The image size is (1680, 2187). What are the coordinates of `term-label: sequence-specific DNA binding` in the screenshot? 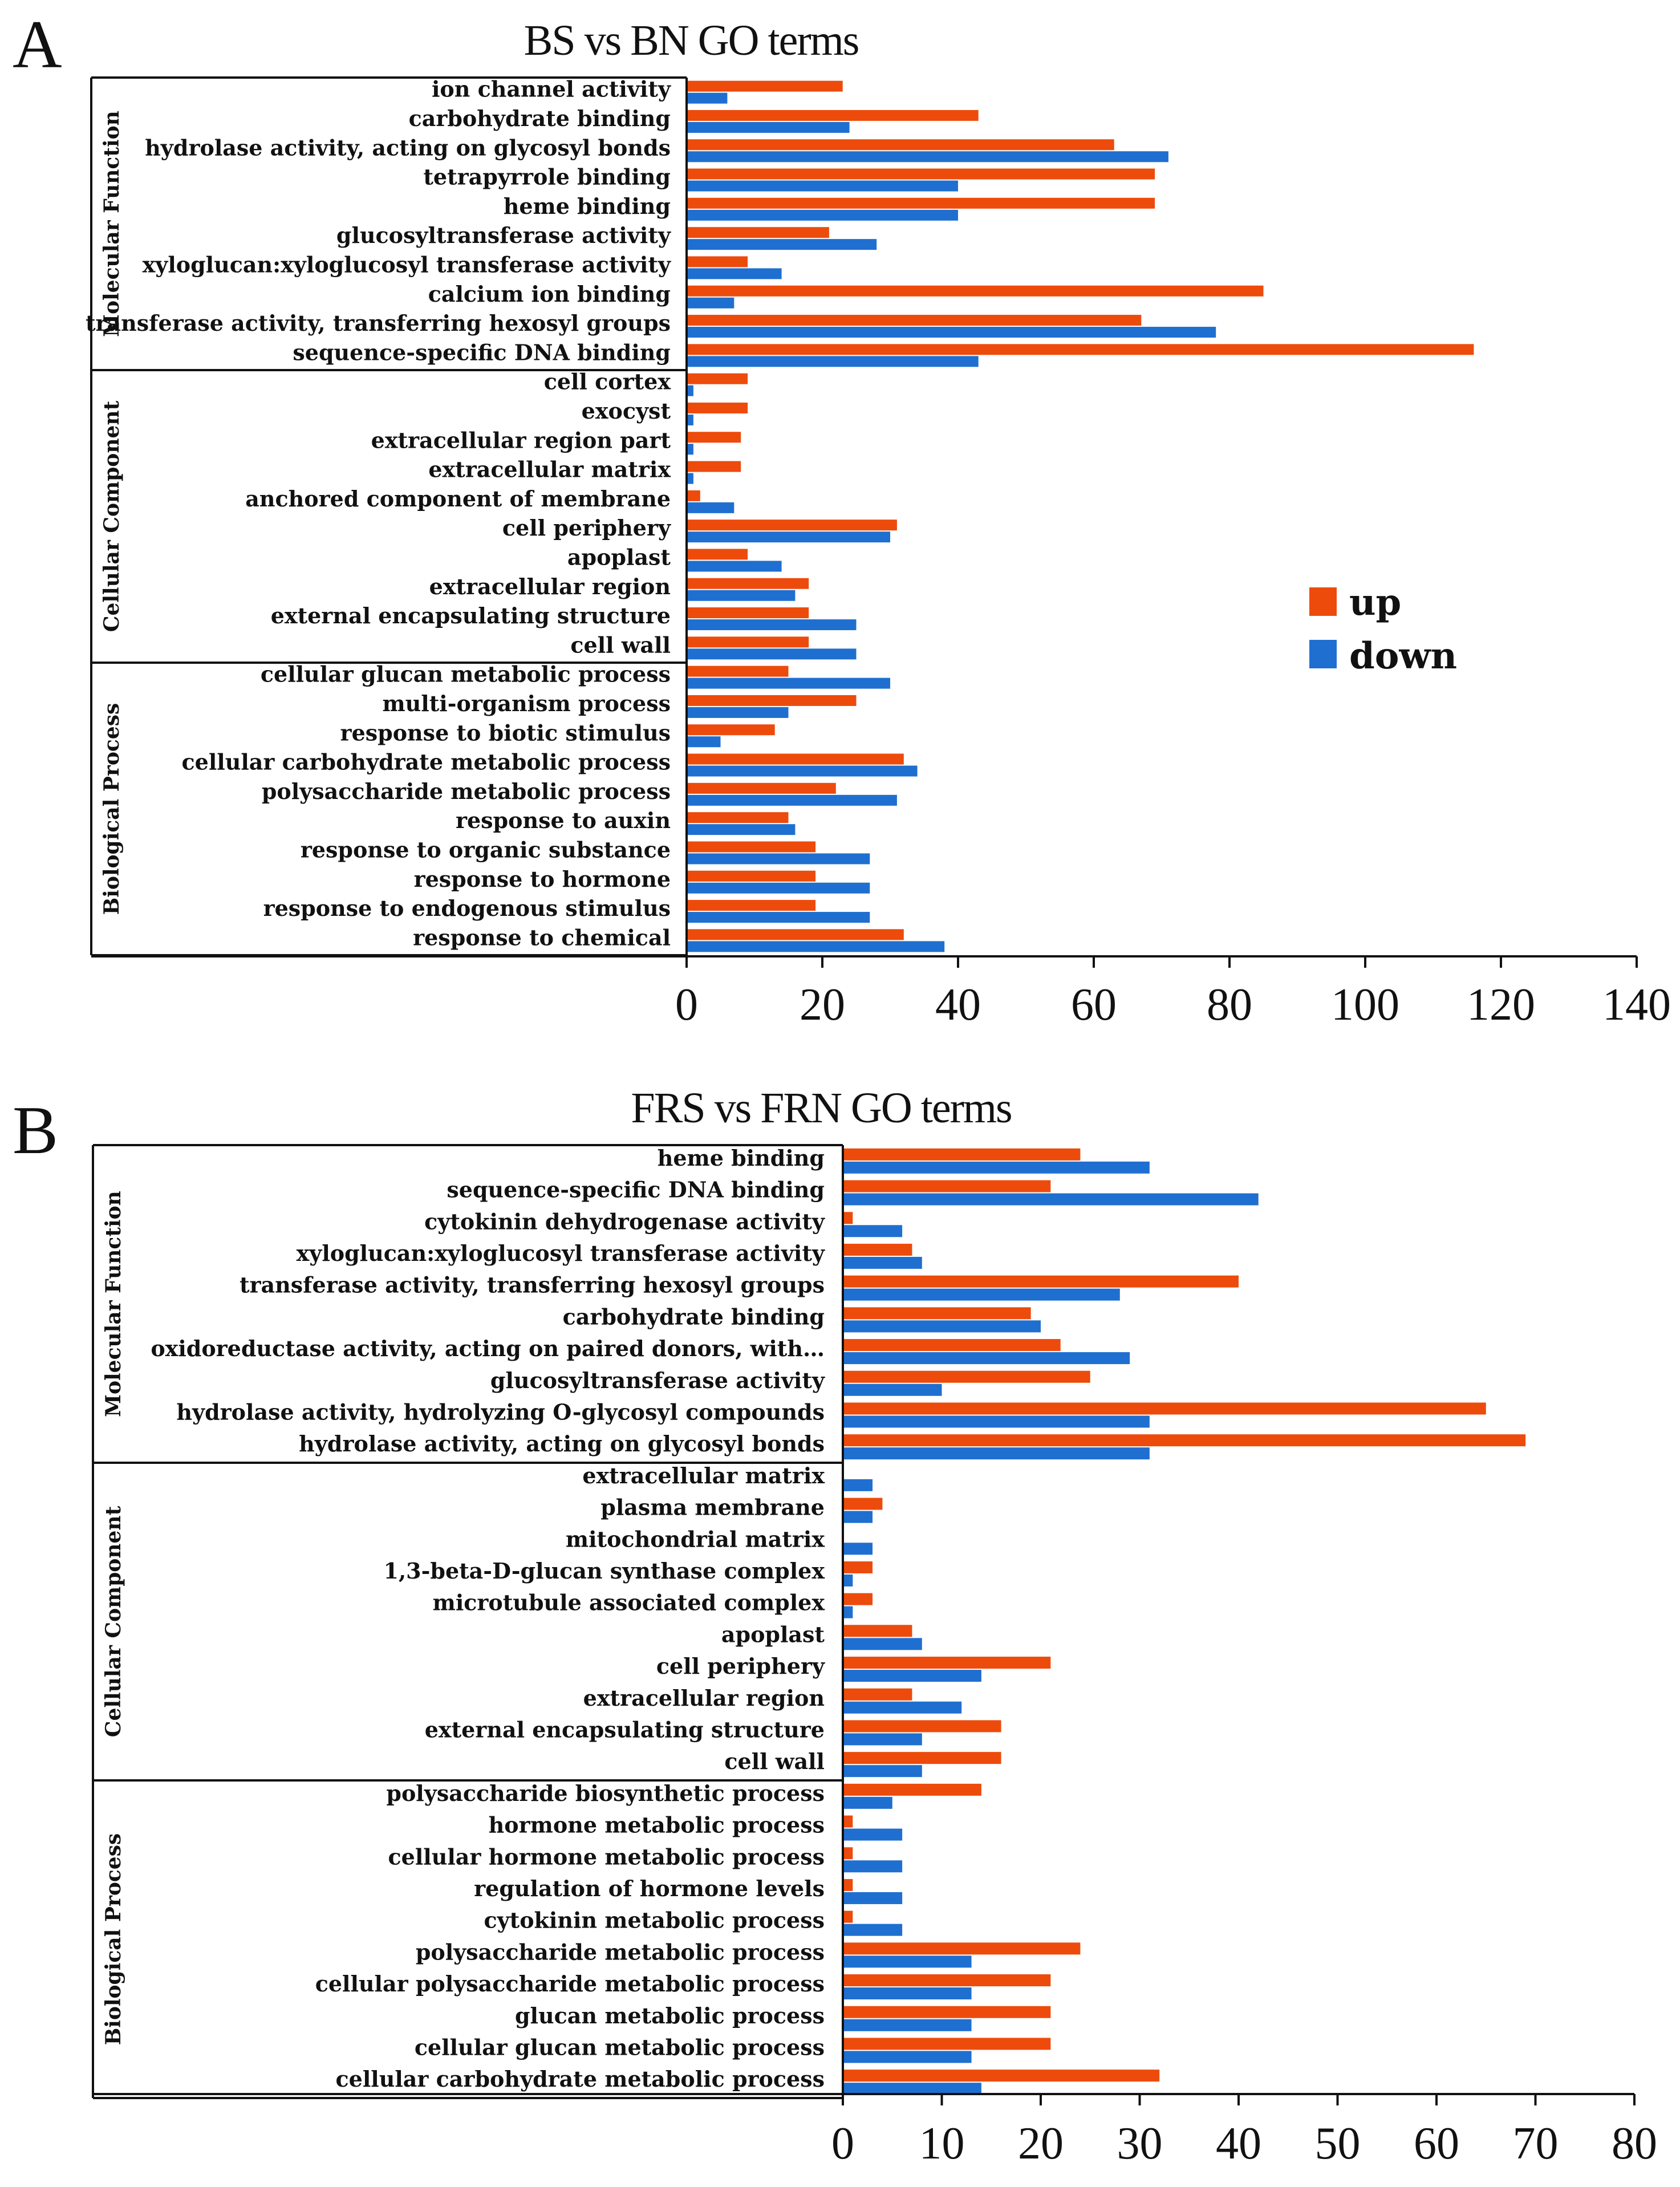 It's located at (482, 352).